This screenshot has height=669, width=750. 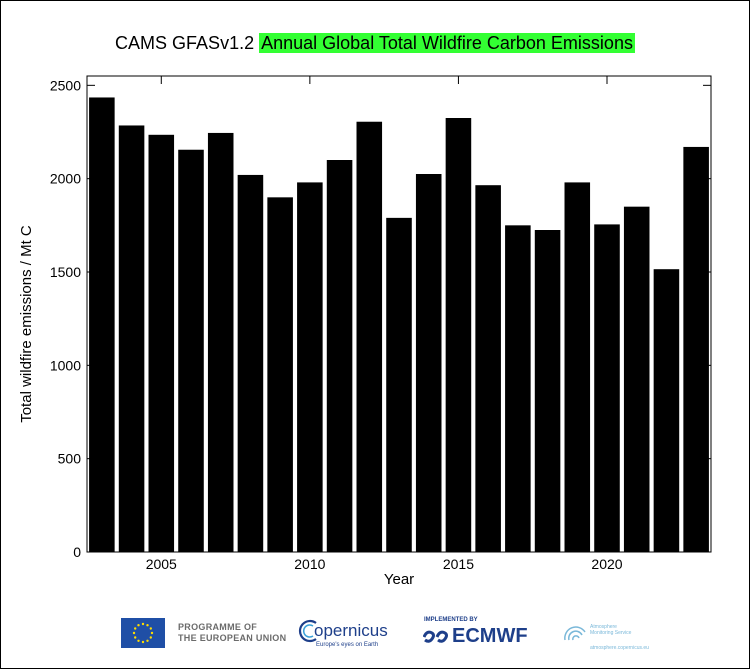 What do you see at coordinates (636, 379) in the screenshot?
I see `bar-2021` at bounding box center [636, 379].